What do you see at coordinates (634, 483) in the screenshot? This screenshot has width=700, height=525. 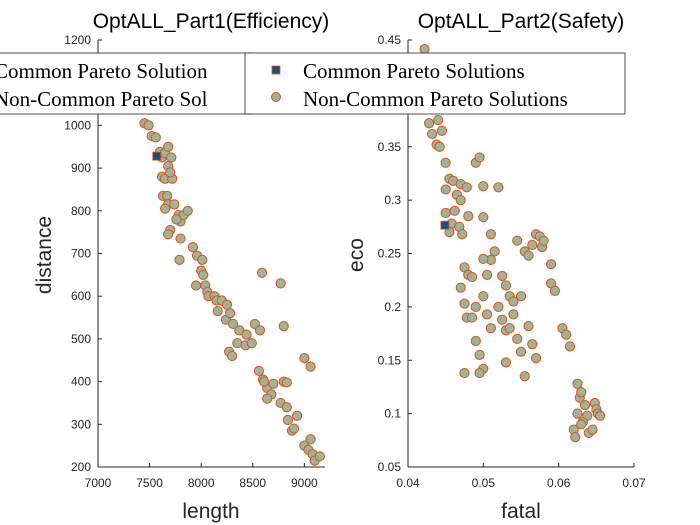 I see `safety-x-tick-label: 0.07` at bounding box center [634, 483].